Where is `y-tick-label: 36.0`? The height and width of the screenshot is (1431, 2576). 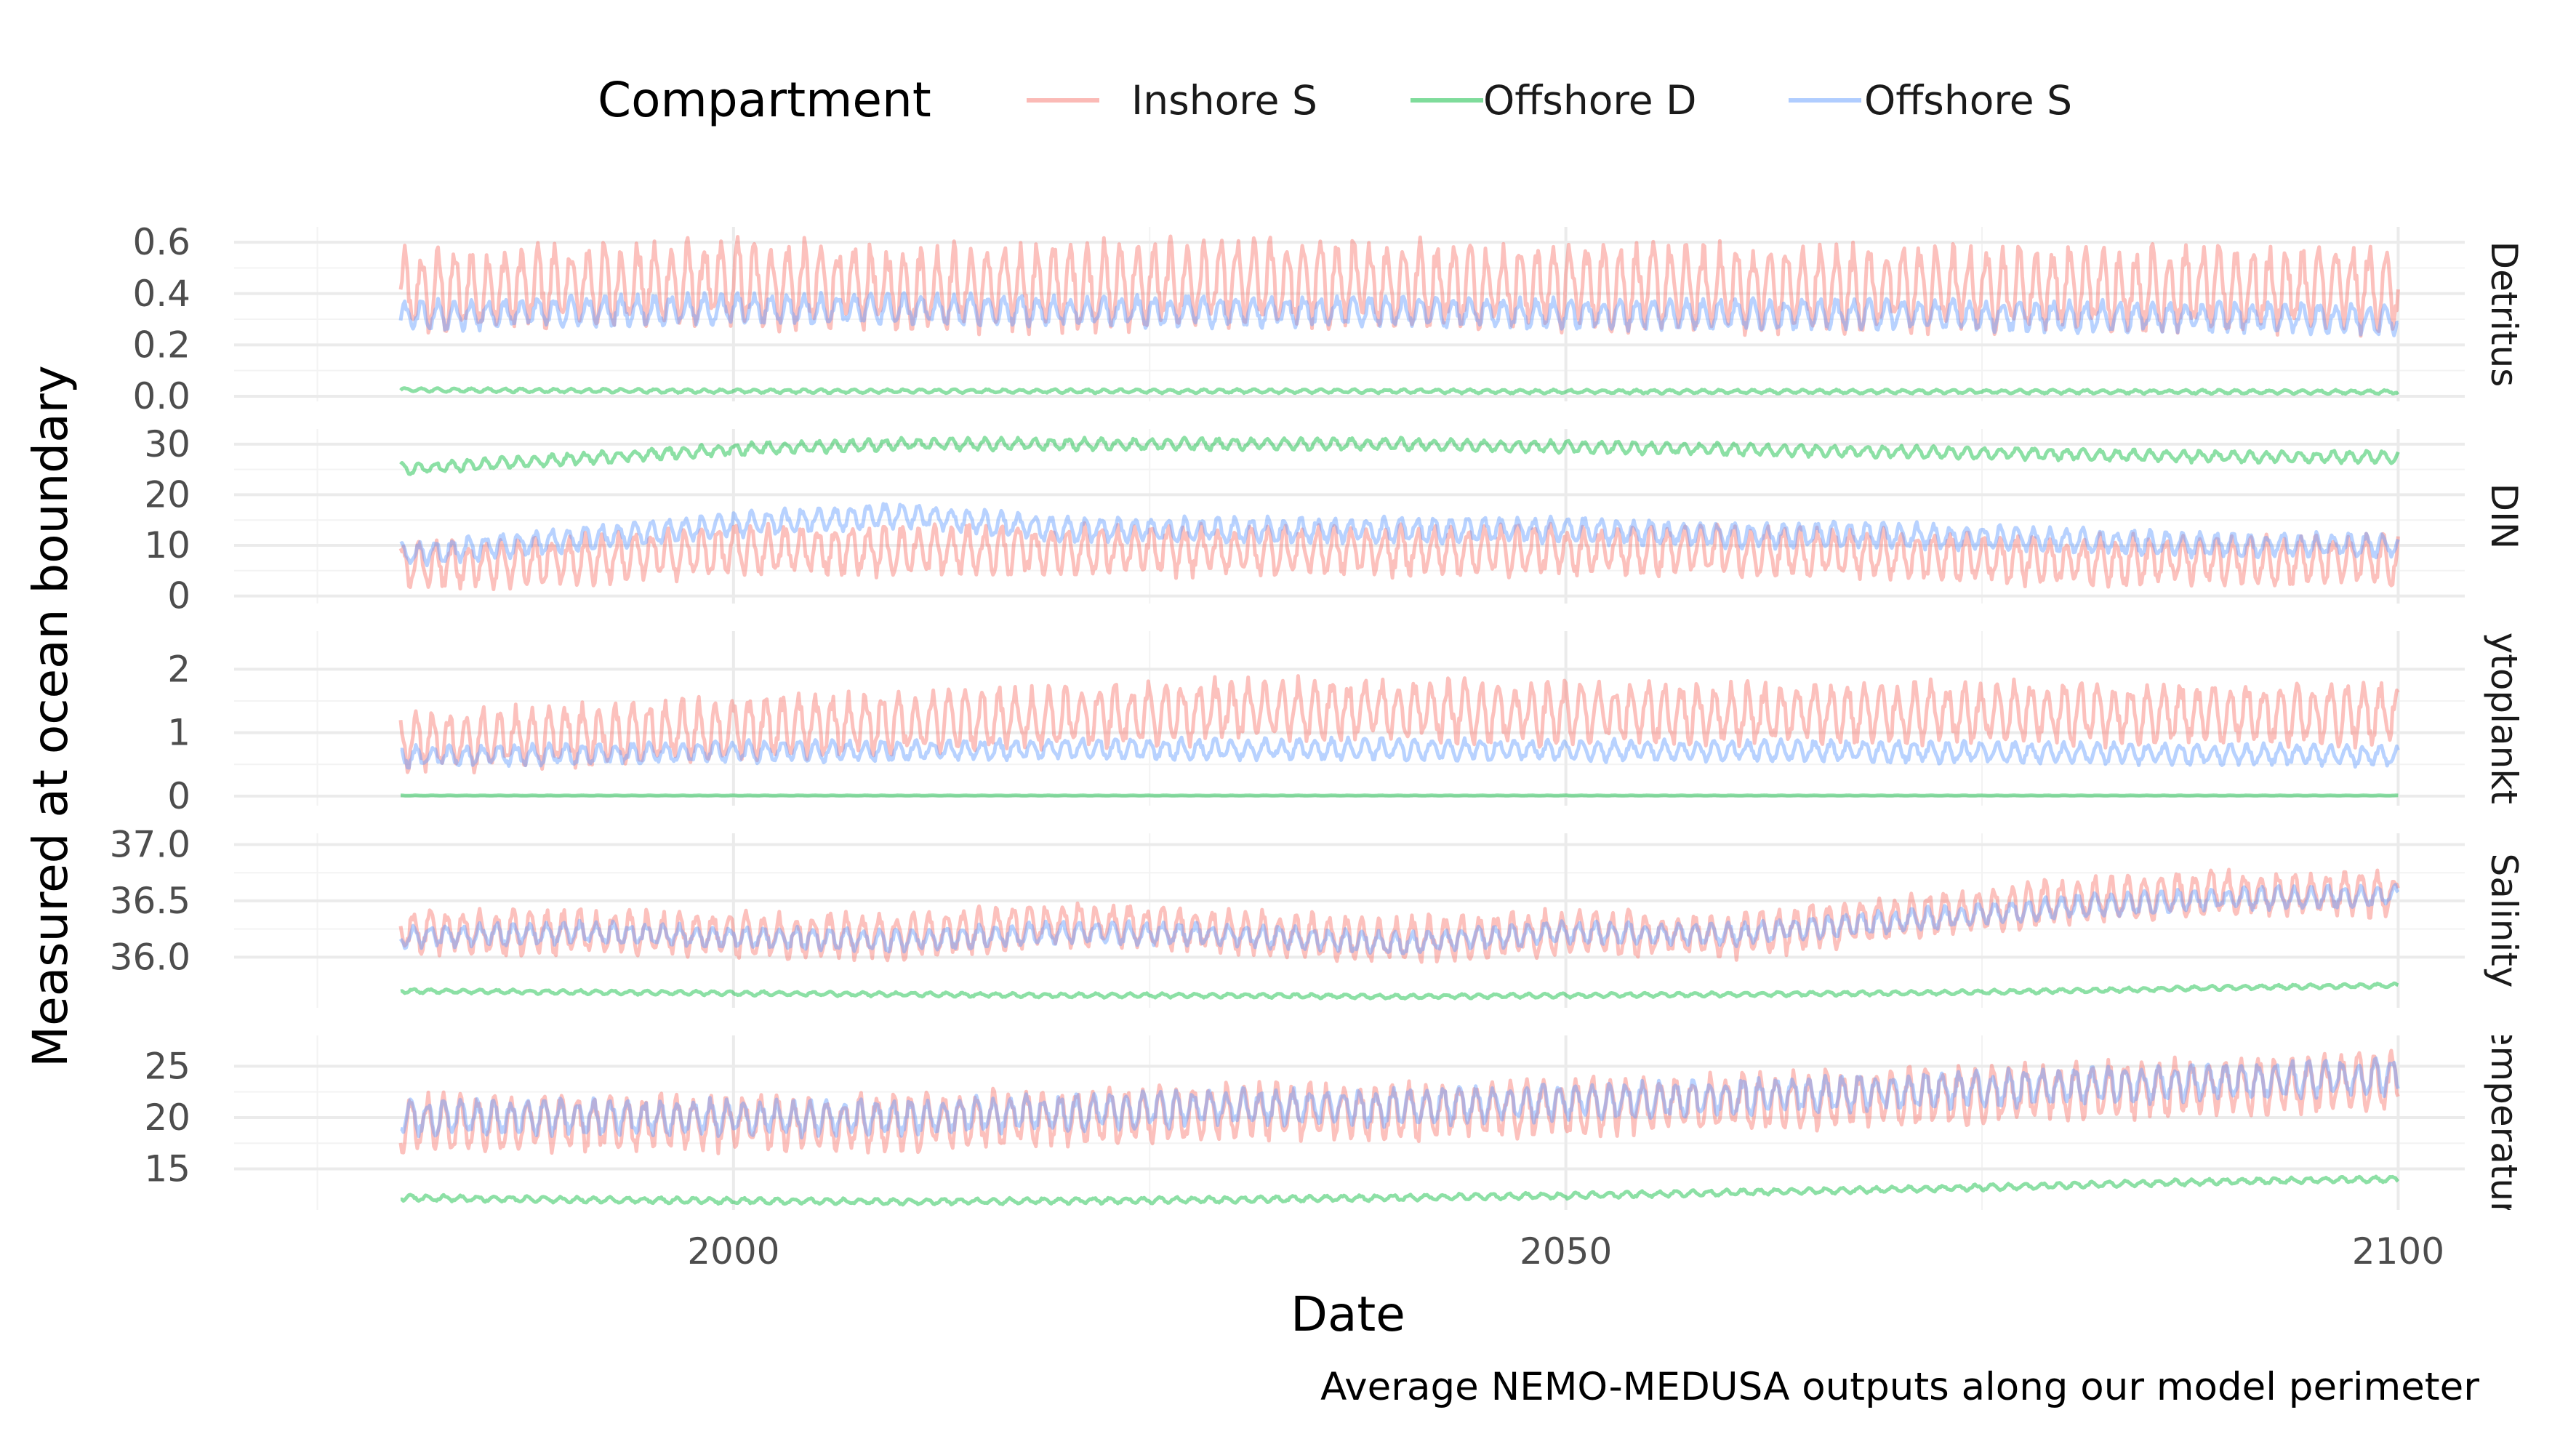
y-tick-label: 36.0 is located at coordinates (150, 957).